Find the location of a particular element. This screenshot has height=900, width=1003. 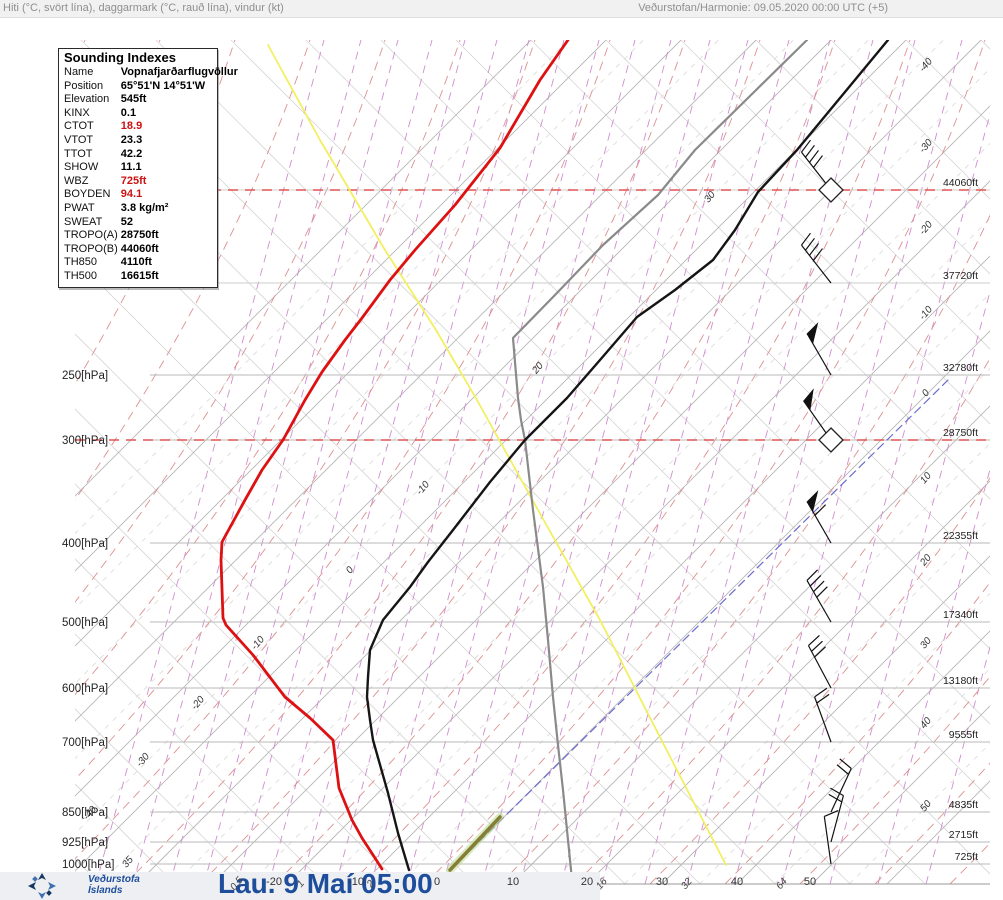

pressure-axis-label: 300[hPa] is located at coordinates (85, 441).